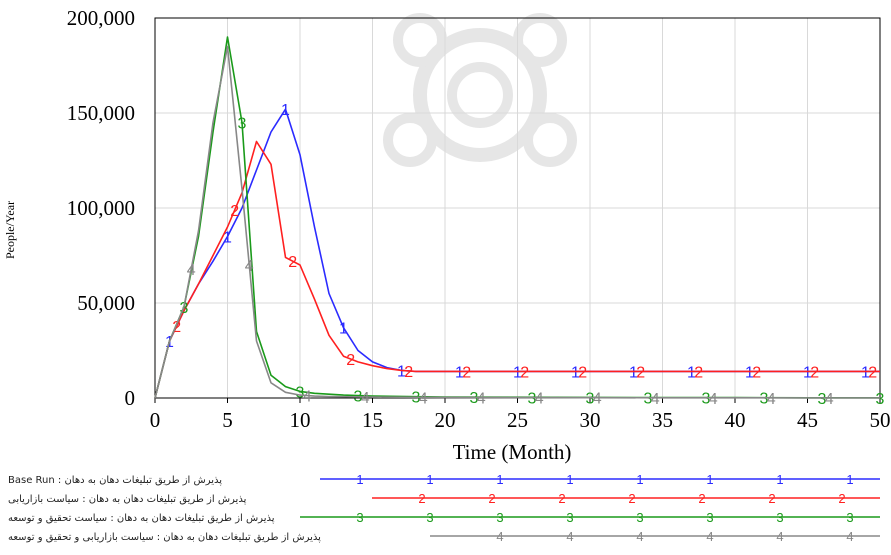 The width and height of the screenshot is (891, 555). Describe the element at coordinates (300, 420) in the screenshot. I see `x-tick-label: 10` at that location.